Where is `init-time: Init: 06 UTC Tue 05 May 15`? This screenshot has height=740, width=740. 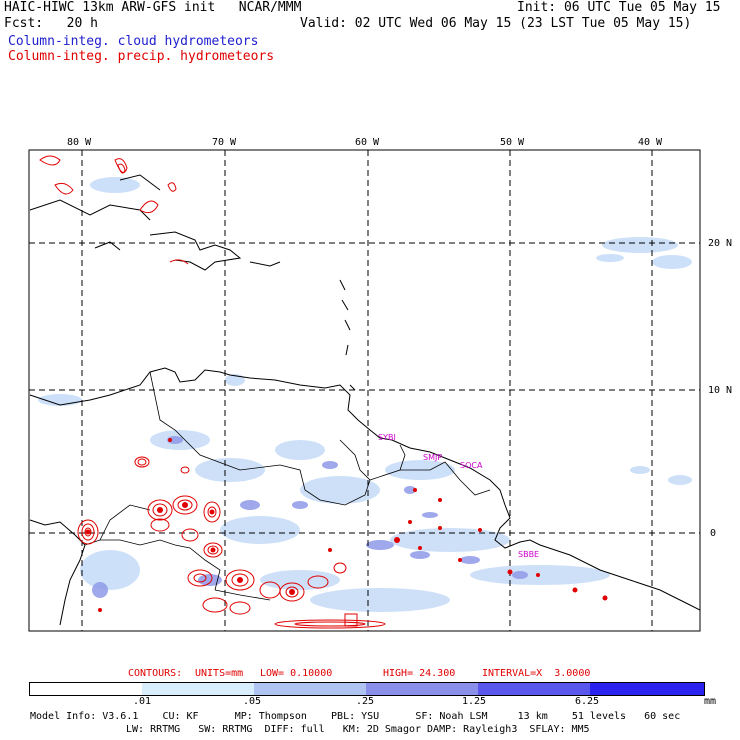
init-time: Init: 06 UTC Tue 05 May 15 is located at coordinates (619, 7).